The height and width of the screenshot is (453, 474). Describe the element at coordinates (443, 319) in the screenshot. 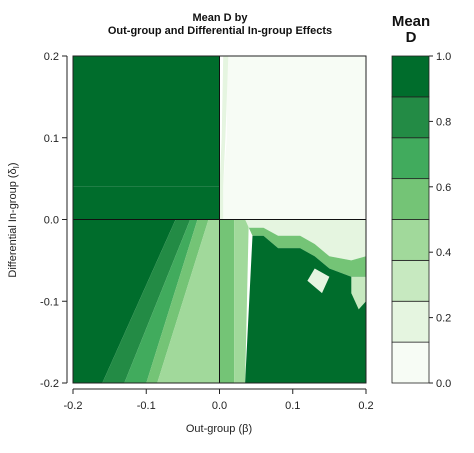

I see `legend-tick-label: 0.2` at that location.